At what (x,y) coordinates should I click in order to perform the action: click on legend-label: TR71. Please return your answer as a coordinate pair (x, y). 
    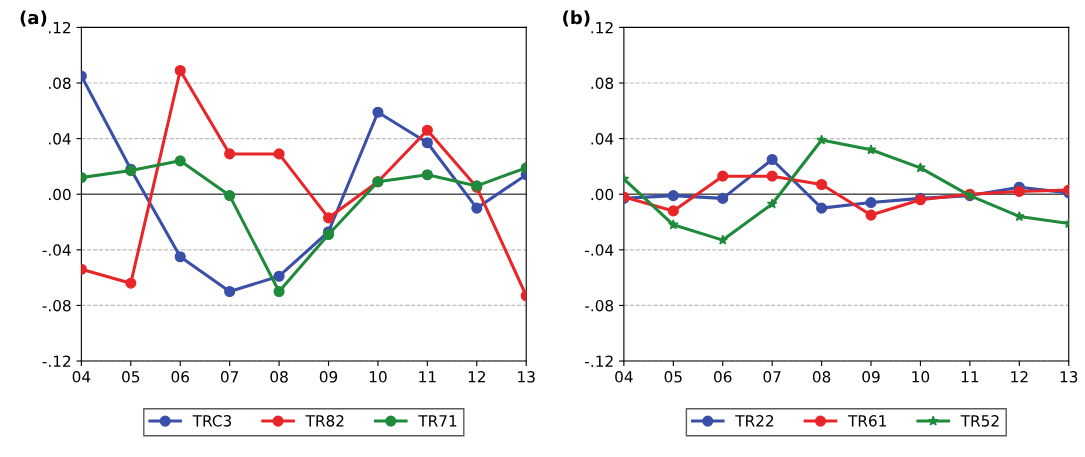
    Looking at the image, I should click on (437, 421).